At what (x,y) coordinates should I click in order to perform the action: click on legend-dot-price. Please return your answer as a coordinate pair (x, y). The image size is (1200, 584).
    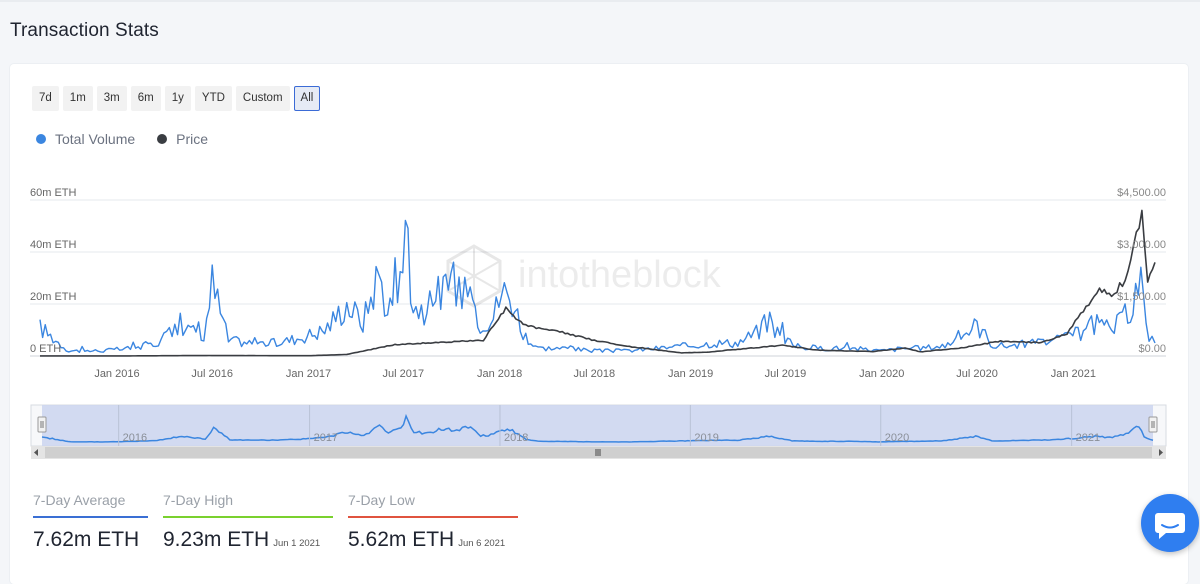
    Looking at the image, I should click on (162, 139).